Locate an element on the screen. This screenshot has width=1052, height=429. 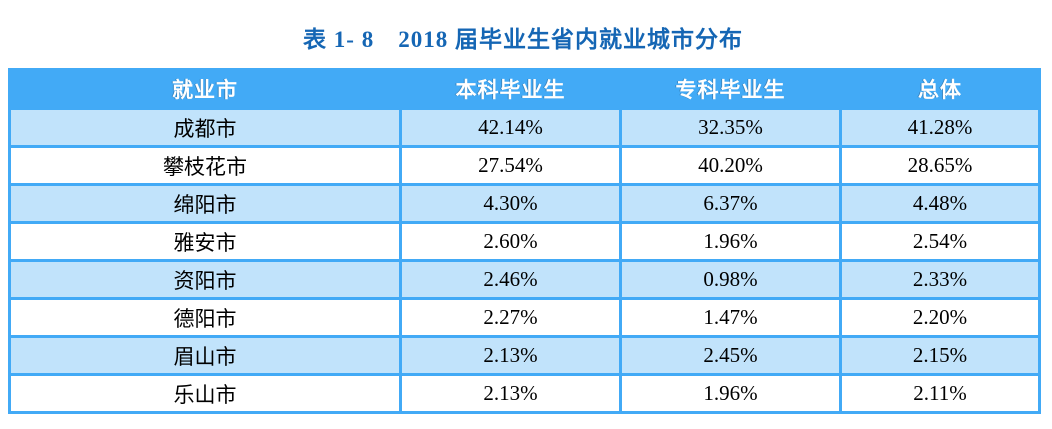
overall-cell: 2.20% is located at coordinates (940, 317).